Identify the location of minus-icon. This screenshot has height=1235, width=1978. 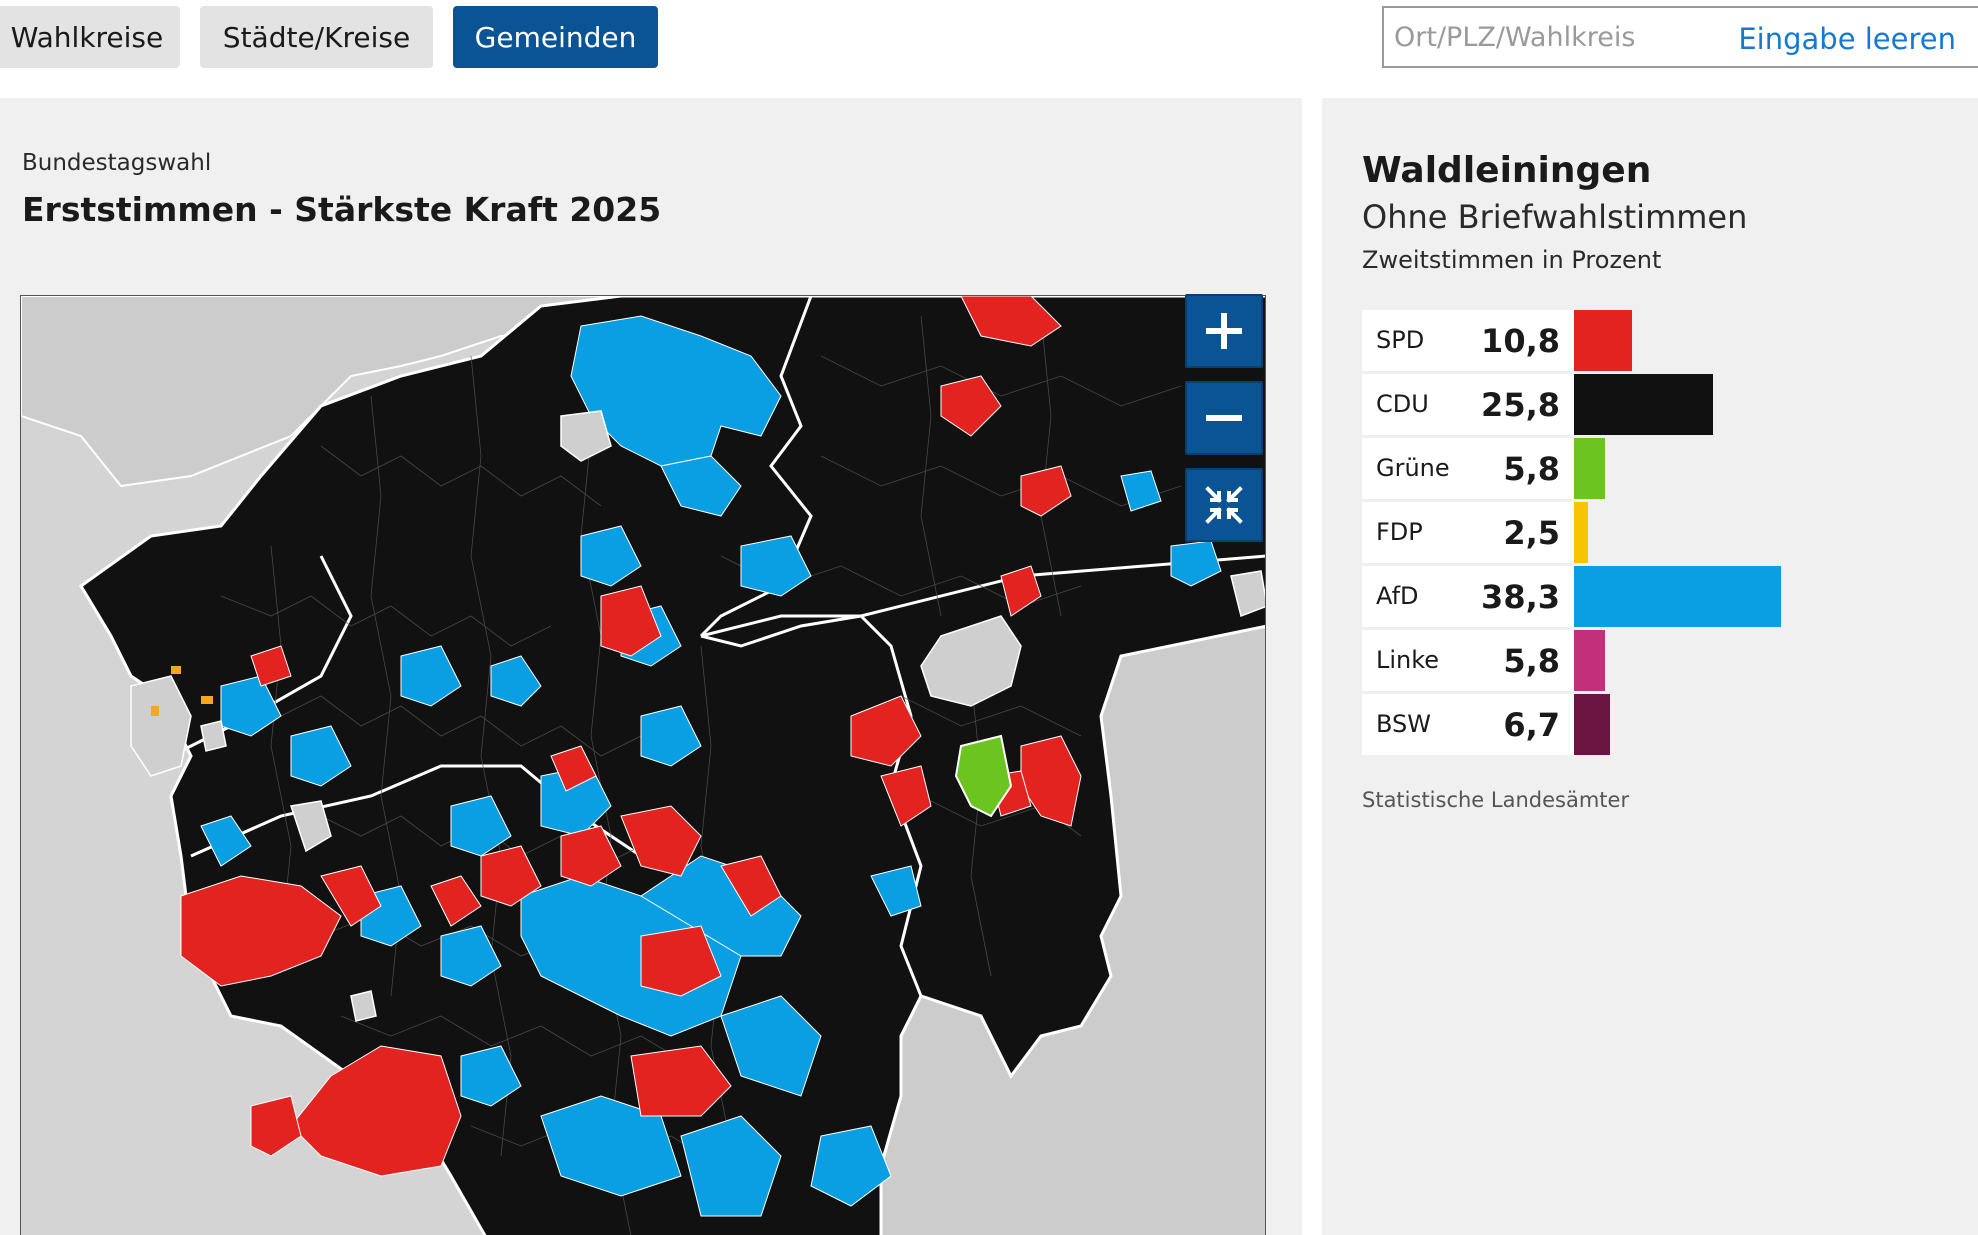
(1224, 418).